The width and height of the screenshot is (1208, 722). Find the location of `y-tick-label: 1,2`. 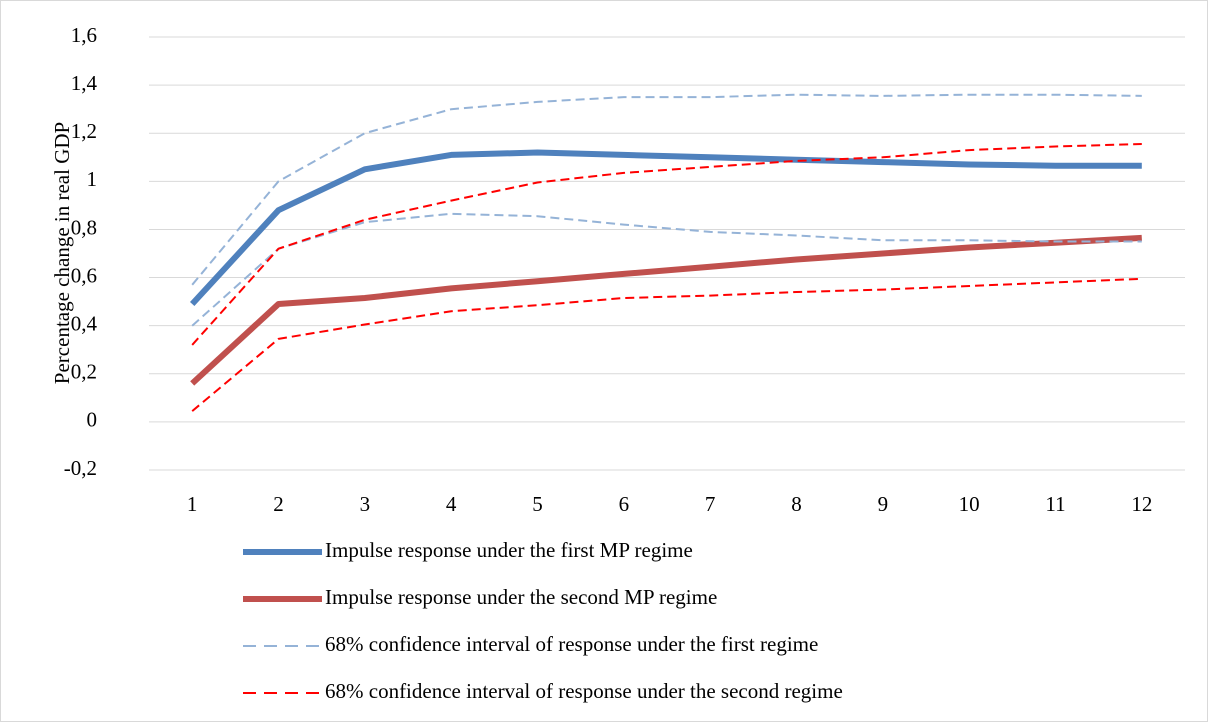

y-tick-label: 1,2 is located at coordinates (84, 131).